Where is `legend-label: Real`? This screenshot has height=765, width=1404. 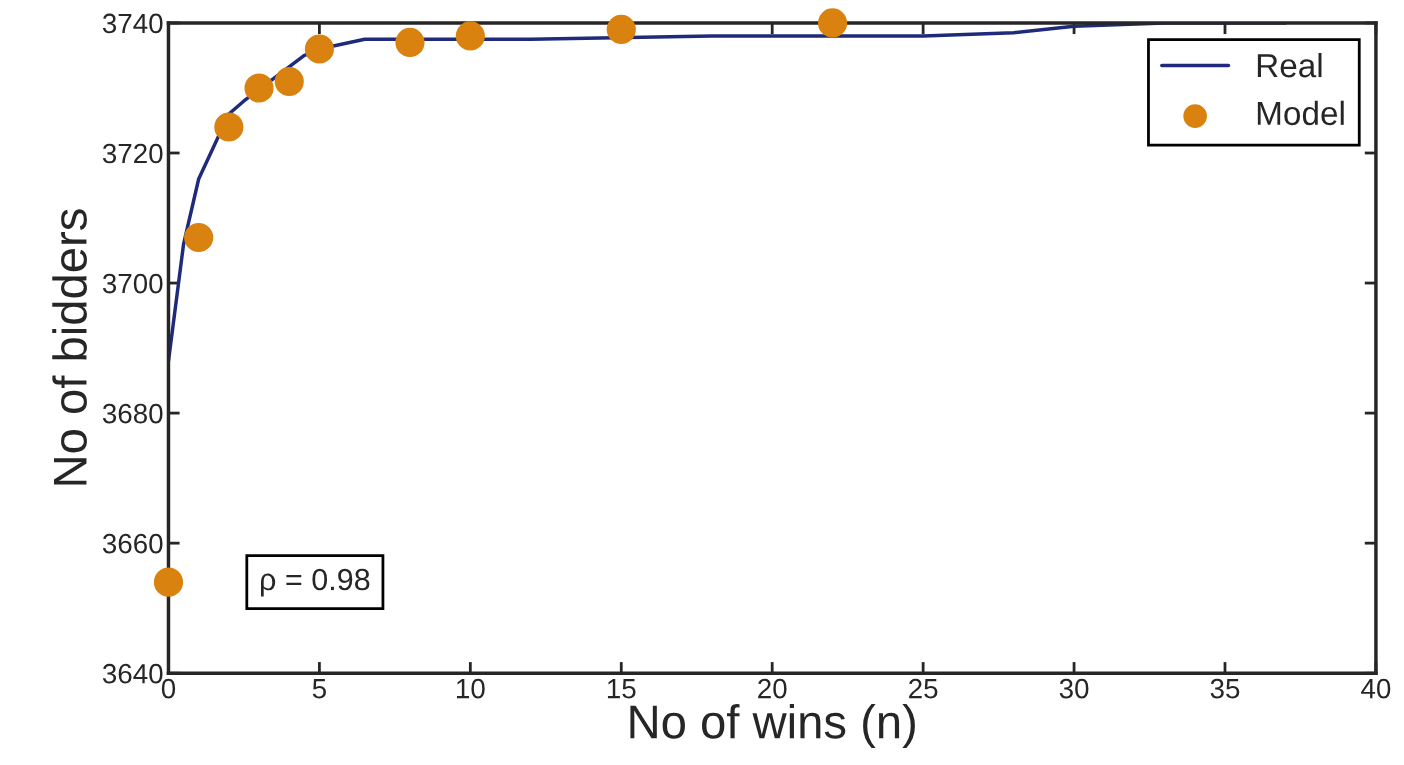
legend-label: Real is located at coordinates (1289, 65).